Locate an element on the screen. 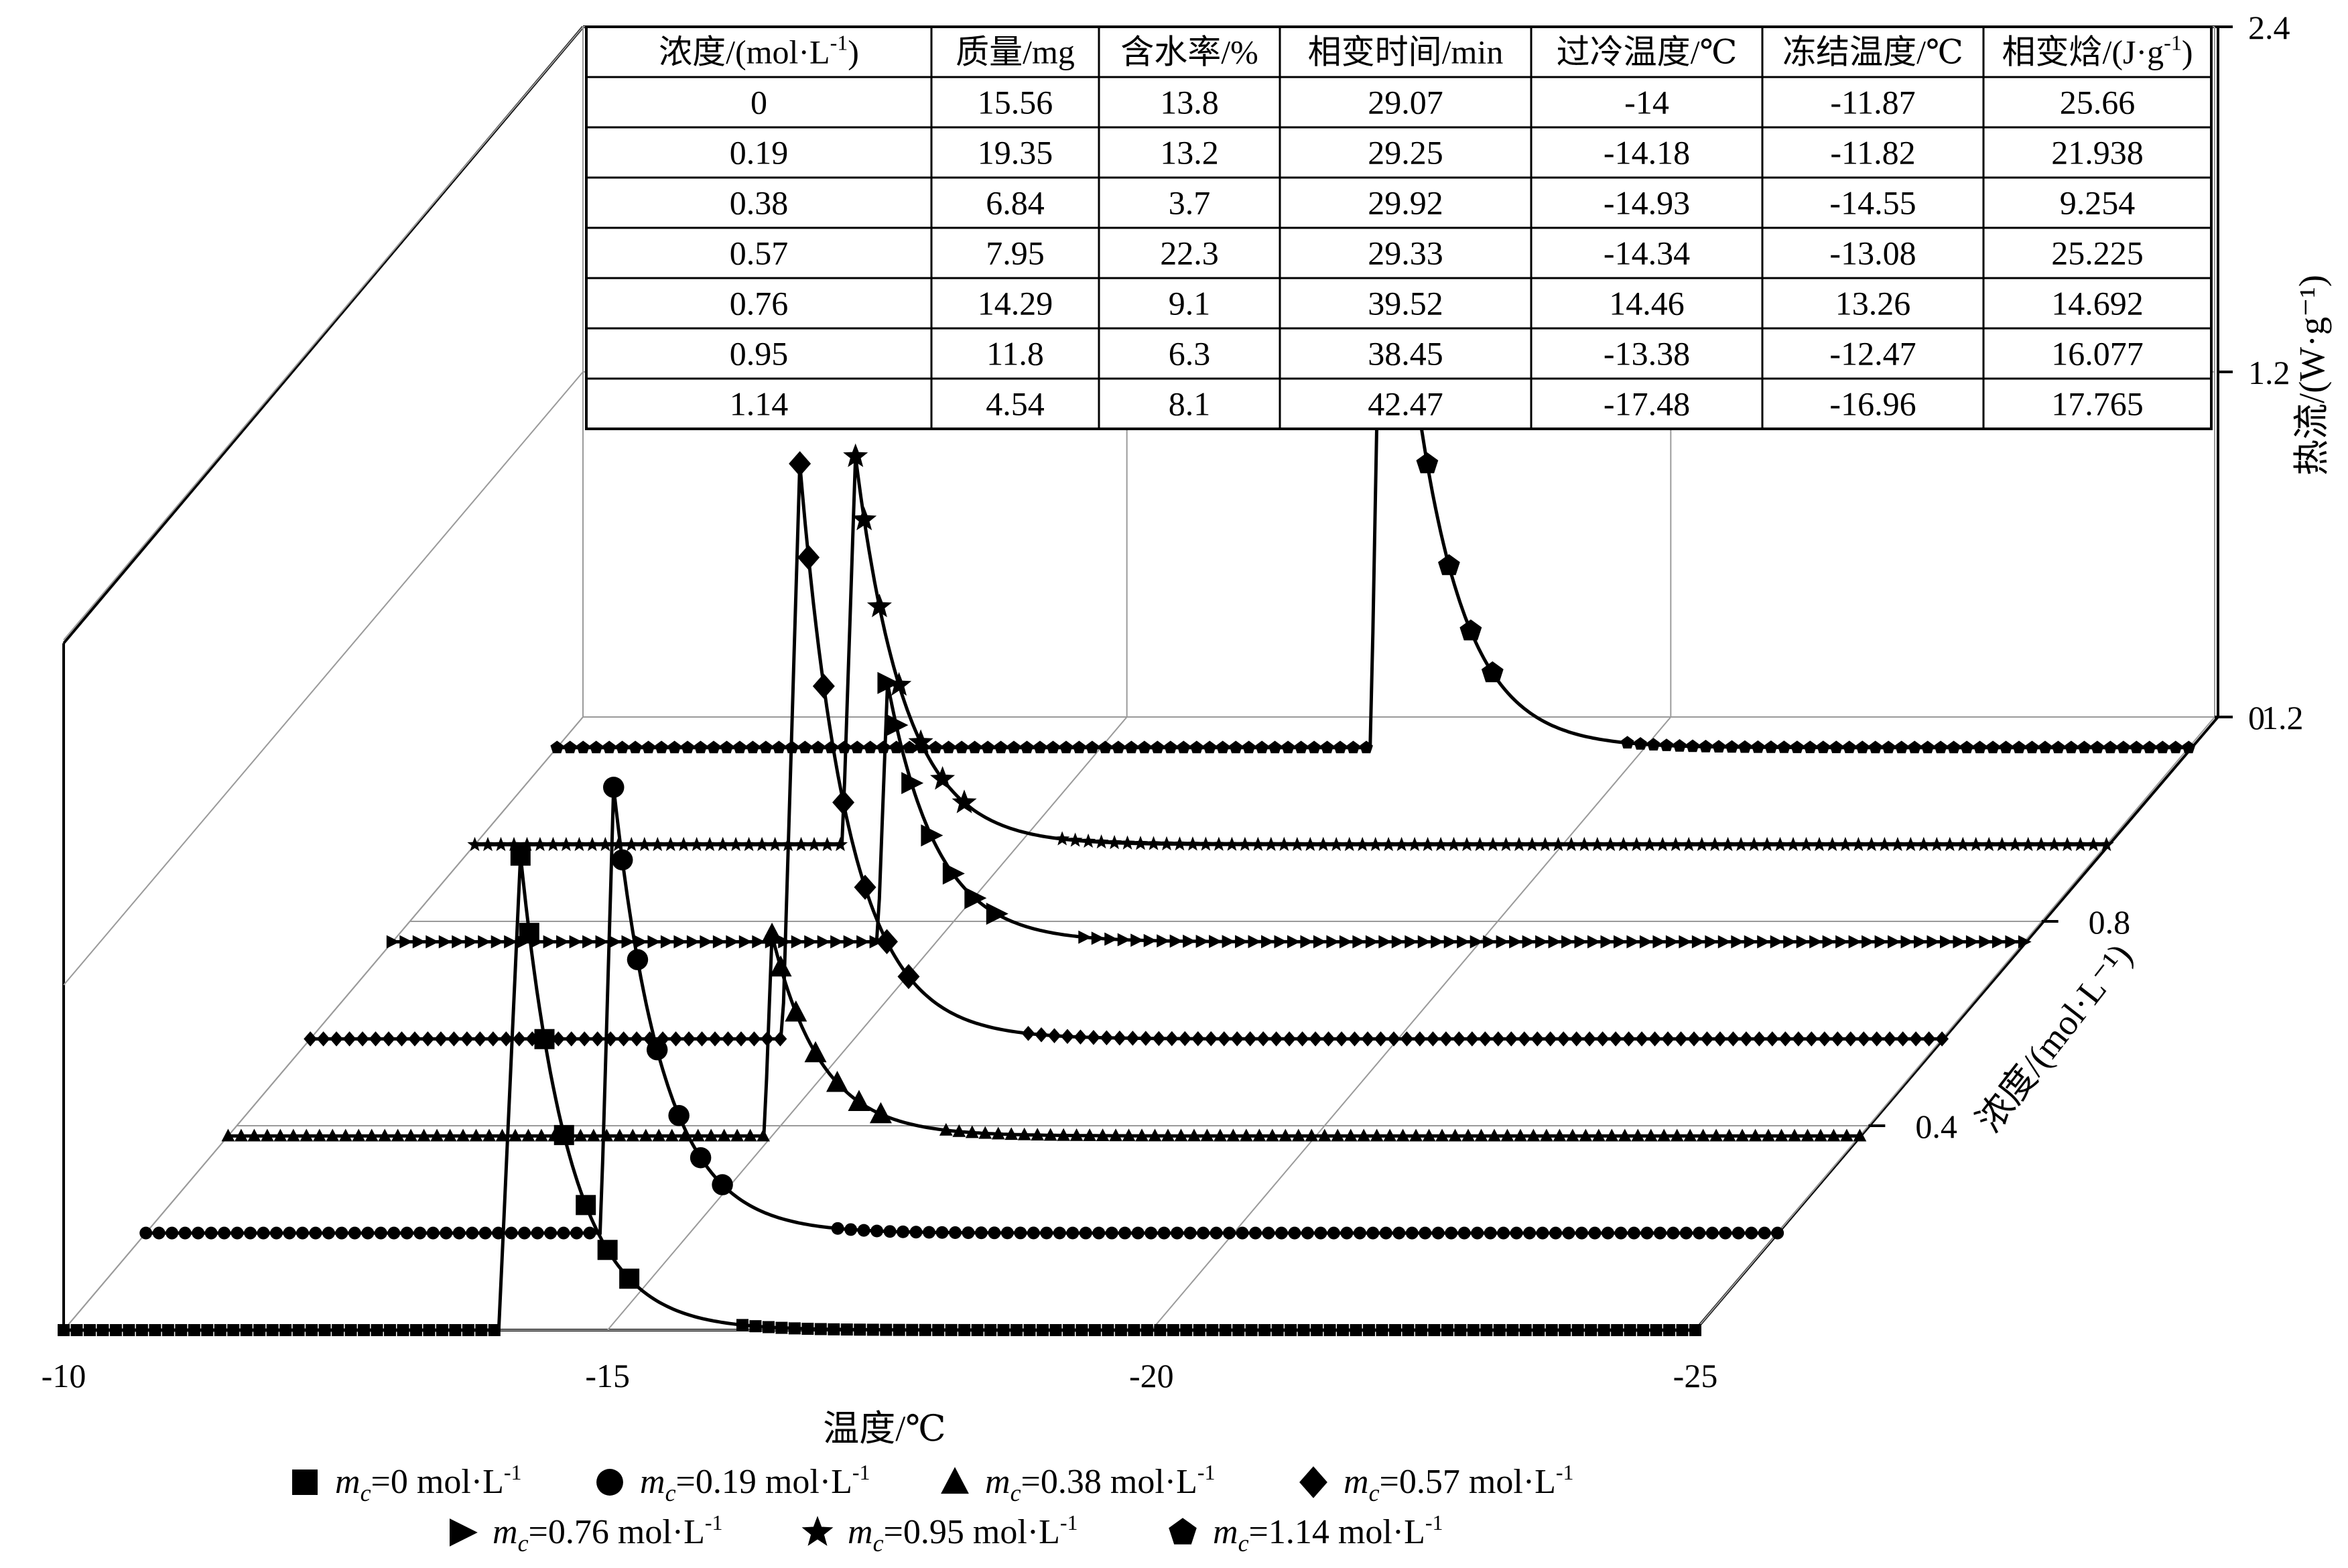 The height and width of the screenshot is (1568, 2348). table-cell: -14.55 is located at coordinates (1872, 203).